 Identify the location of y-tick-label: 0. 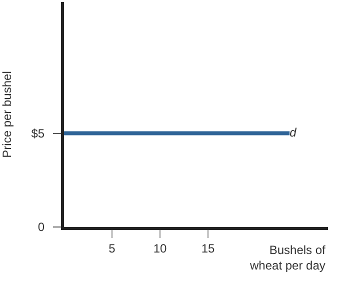
(41, 227).